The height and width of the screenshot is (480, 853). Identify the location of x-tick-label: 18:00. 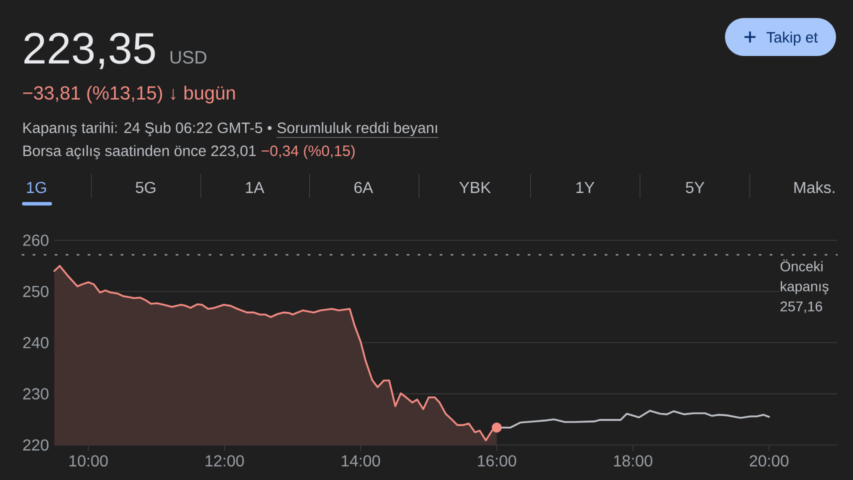
(633, 461).